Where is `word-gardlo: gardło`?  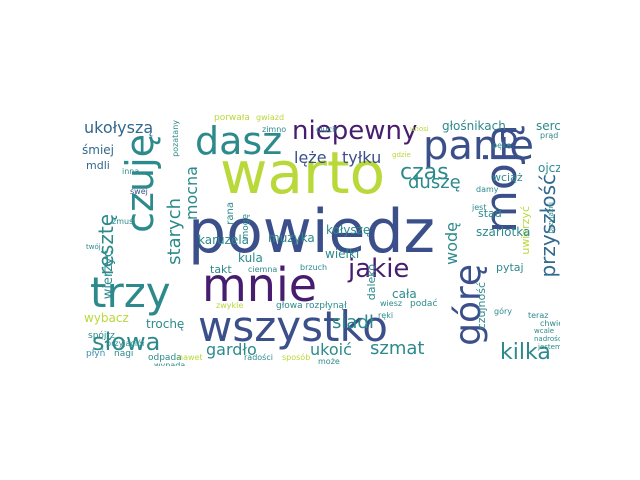 word-gardlo: gardło is located at coordinates (231, 349).